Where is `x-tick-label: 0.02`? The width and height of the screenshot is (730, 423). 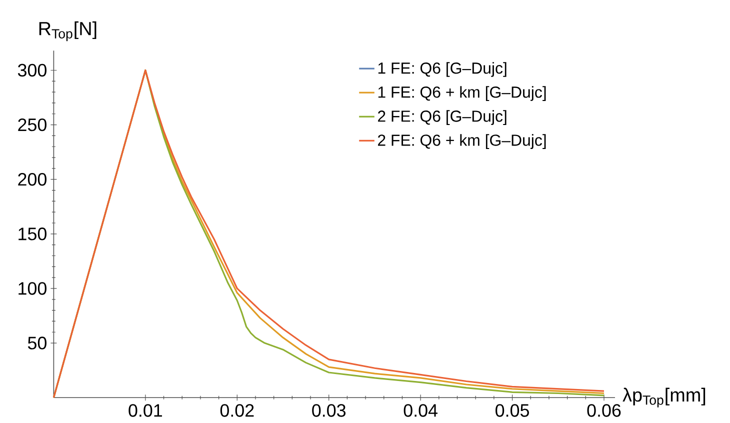 x-tick-label: 0.02 is located at coordinates (237, 410).